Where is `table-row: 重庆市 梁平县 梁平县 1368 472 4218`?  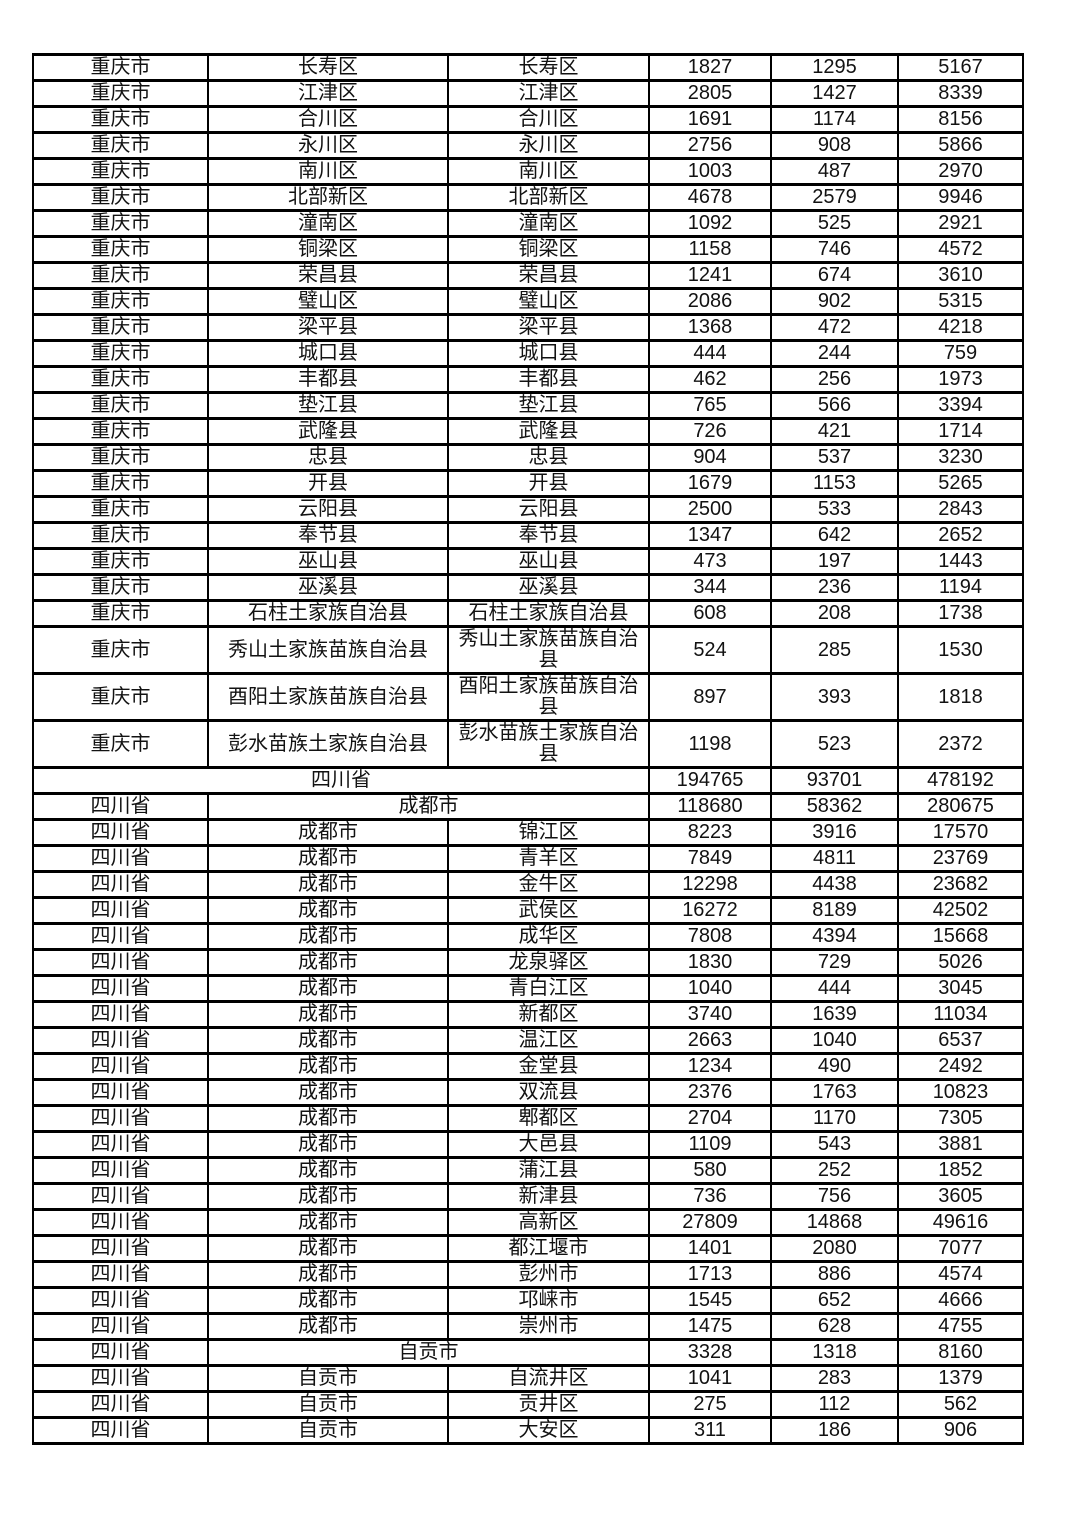
table-row: 重庆市 梁平县 梁平县 1368 472 4218 is located at coordinates (528, 327).